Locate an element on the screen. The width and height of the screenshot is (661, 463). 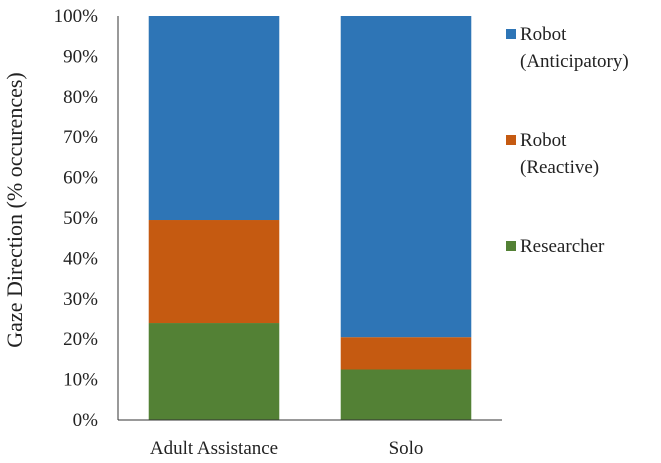
y-tick-labels: 0% 10% 20% 30% 40% 50% 60% 70% 80% 90% 100% is located at coordinates (76, 218).